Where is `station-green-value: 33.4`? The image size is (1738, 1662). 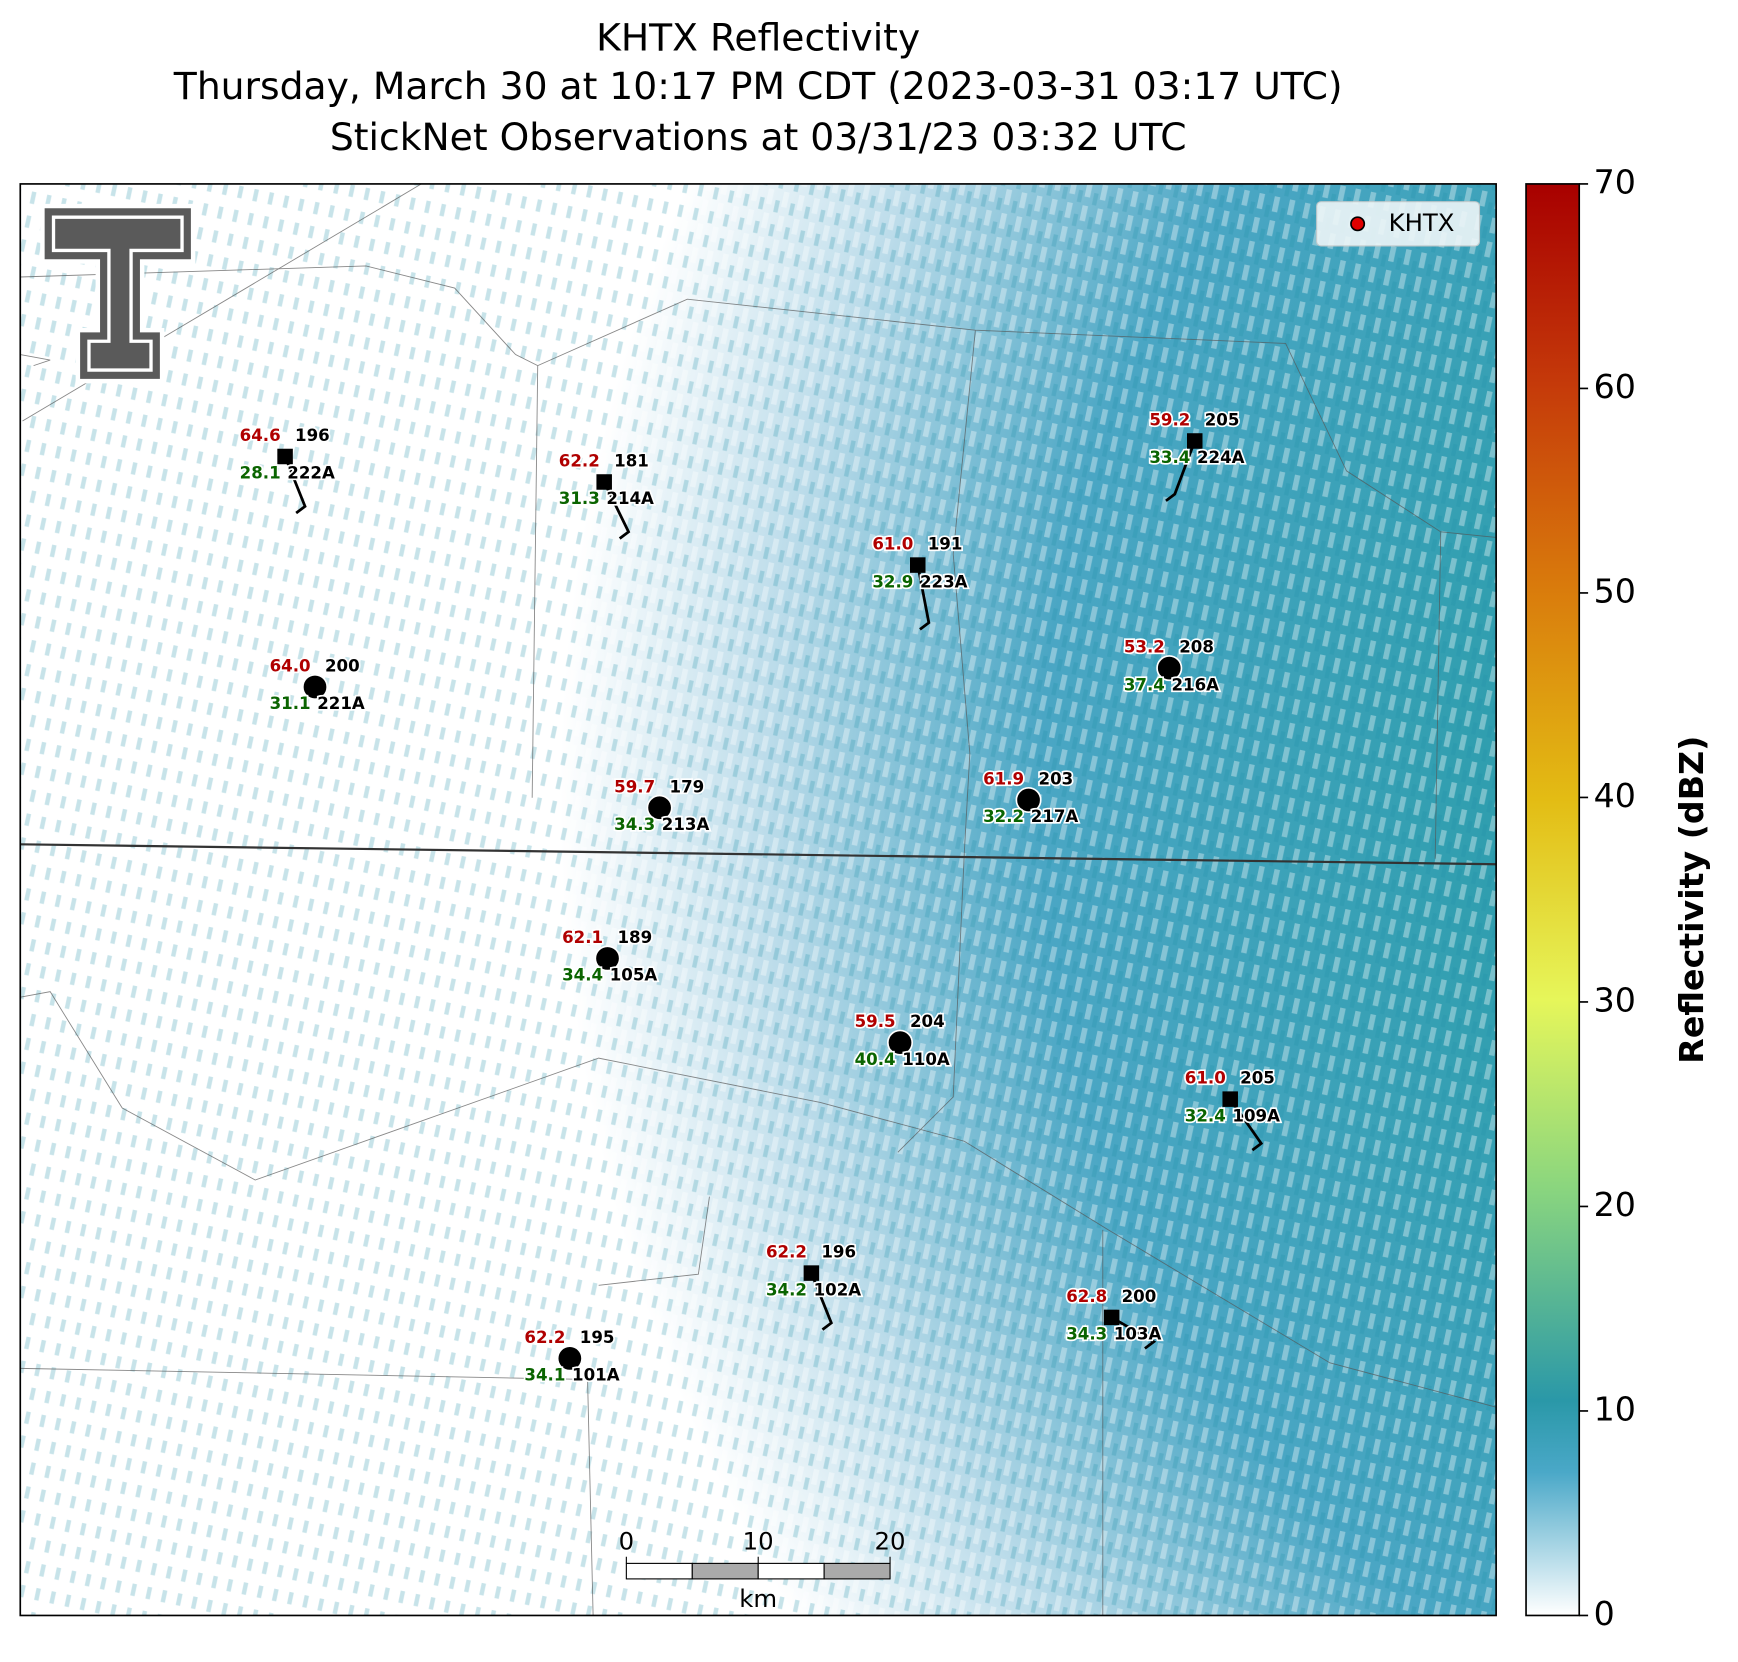 station-green-value: 33.4 is located at coordinates (1169, 457).